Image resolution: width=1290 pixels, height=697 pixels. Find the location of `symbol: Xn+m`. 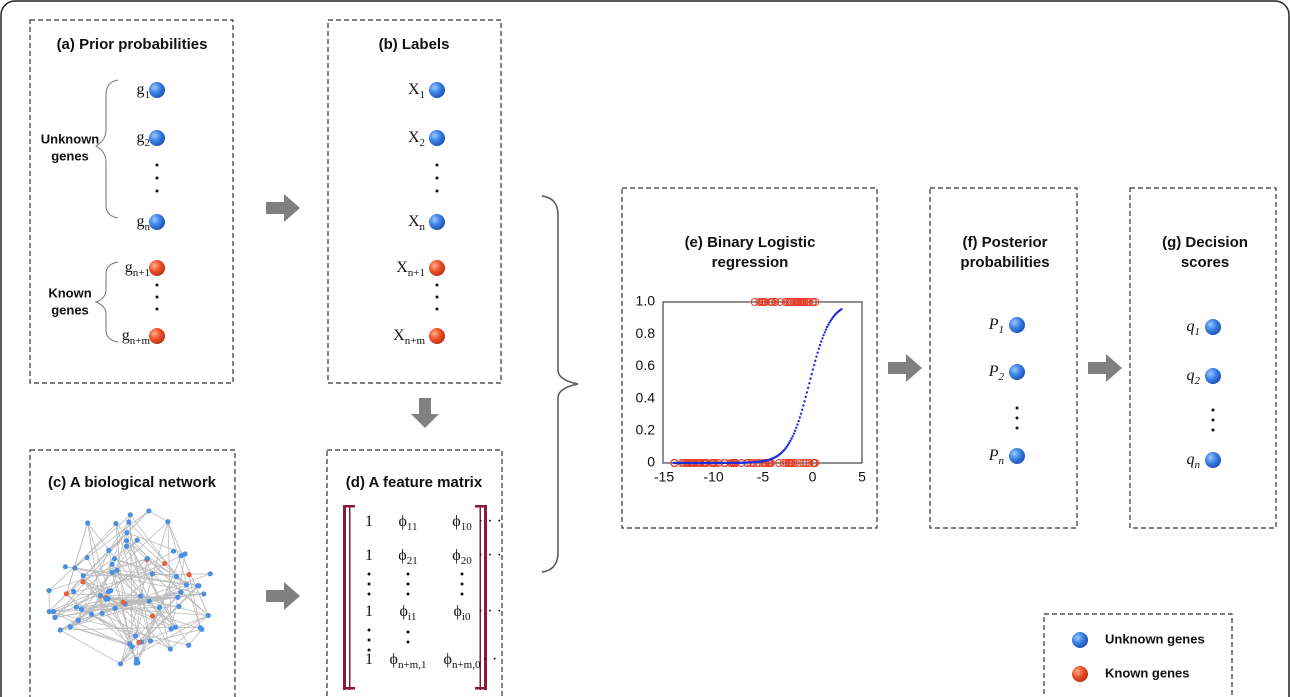

symbol: Xn+m is located at coordinates (409, 337).